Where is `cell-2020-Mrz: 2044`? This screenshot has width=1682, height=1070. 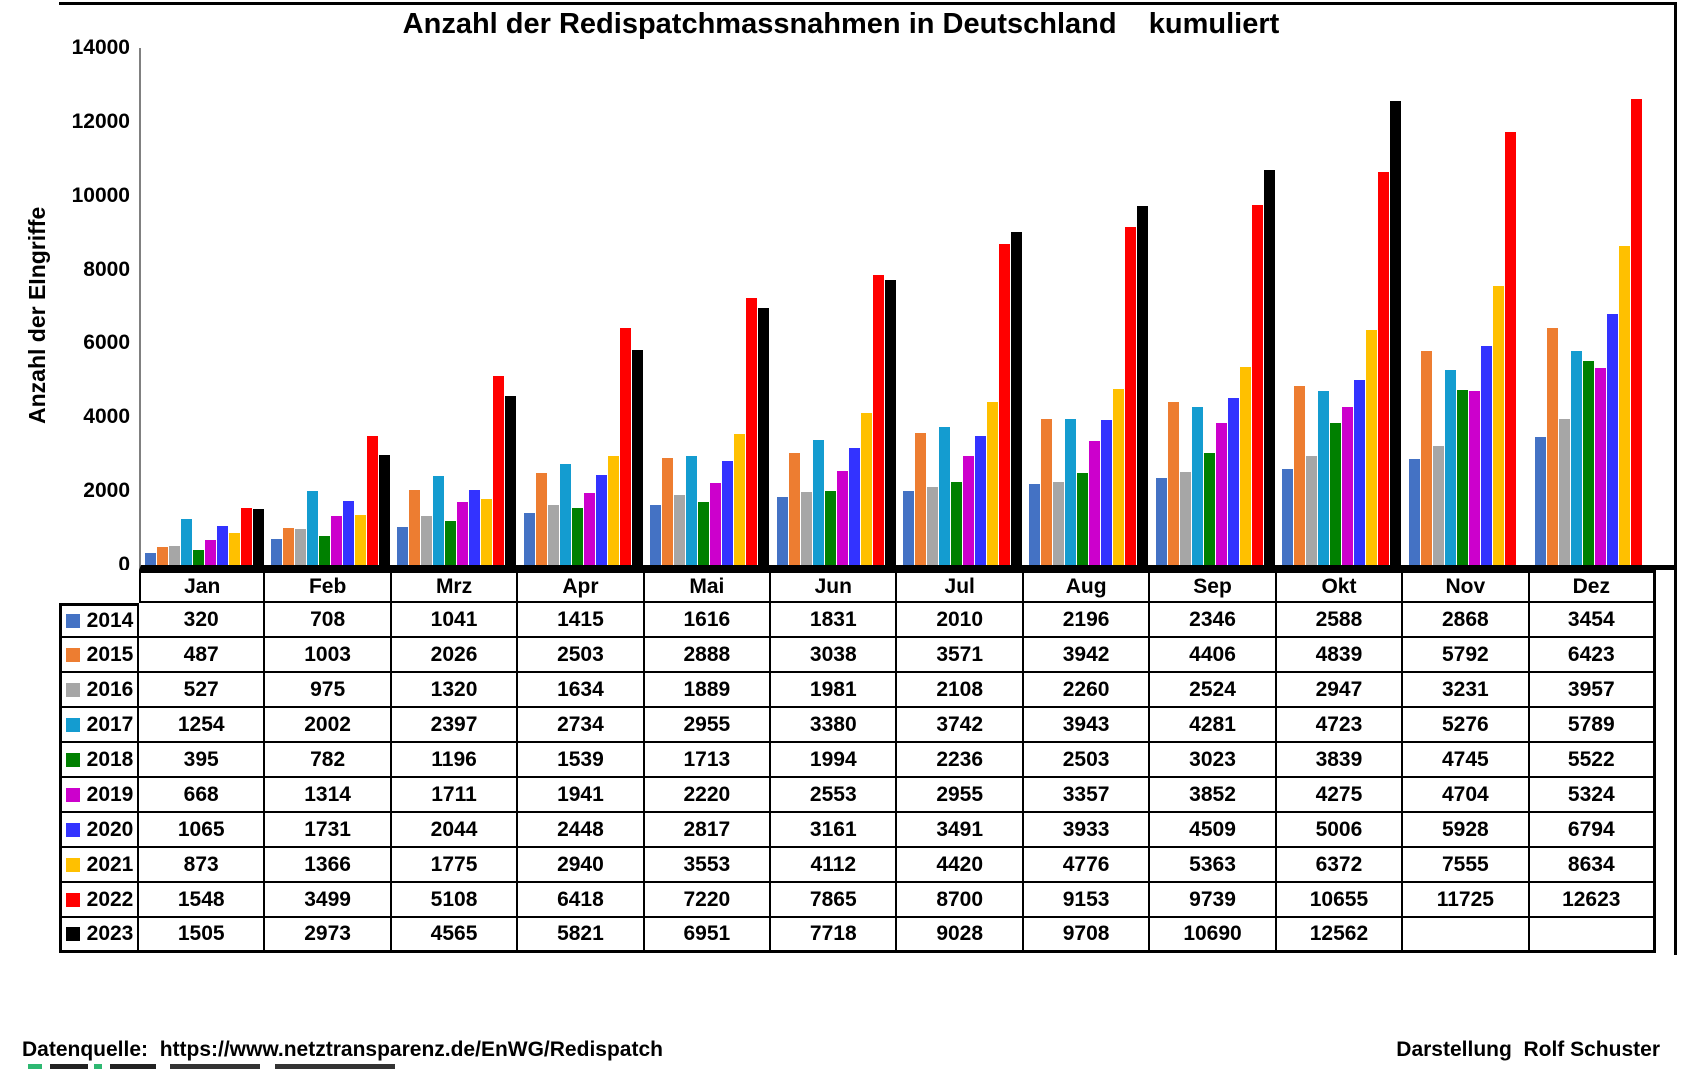 cell-2020-Mrz: 2044 is located at coordinates (455, 830).